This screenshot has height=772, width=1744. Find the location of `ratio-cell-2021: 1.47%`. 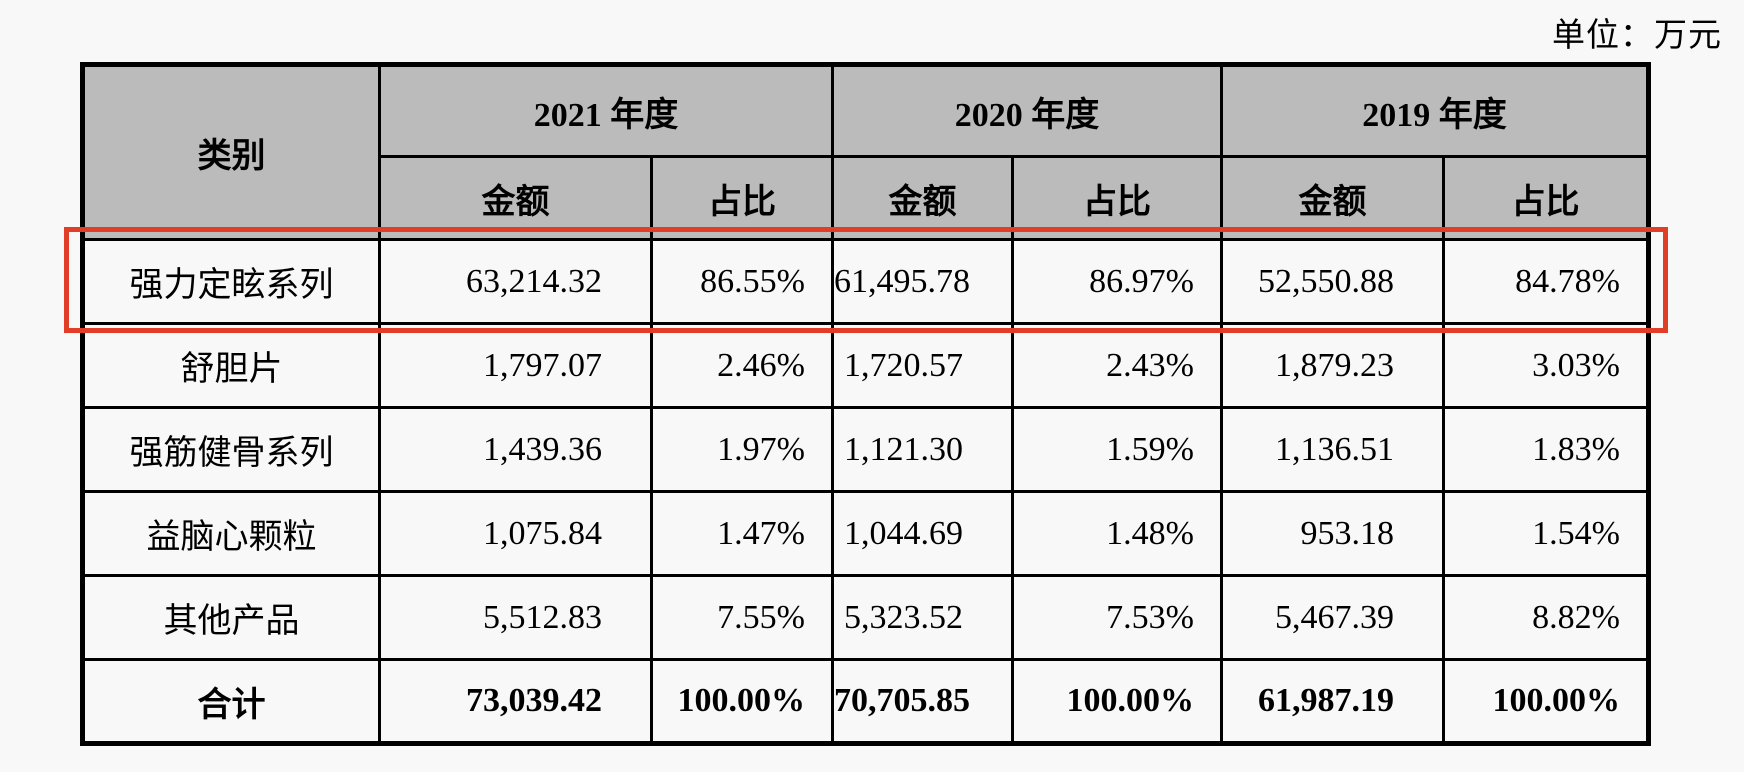

ratio-cell-2021: 1.47% is located at coordinates (742, 533).